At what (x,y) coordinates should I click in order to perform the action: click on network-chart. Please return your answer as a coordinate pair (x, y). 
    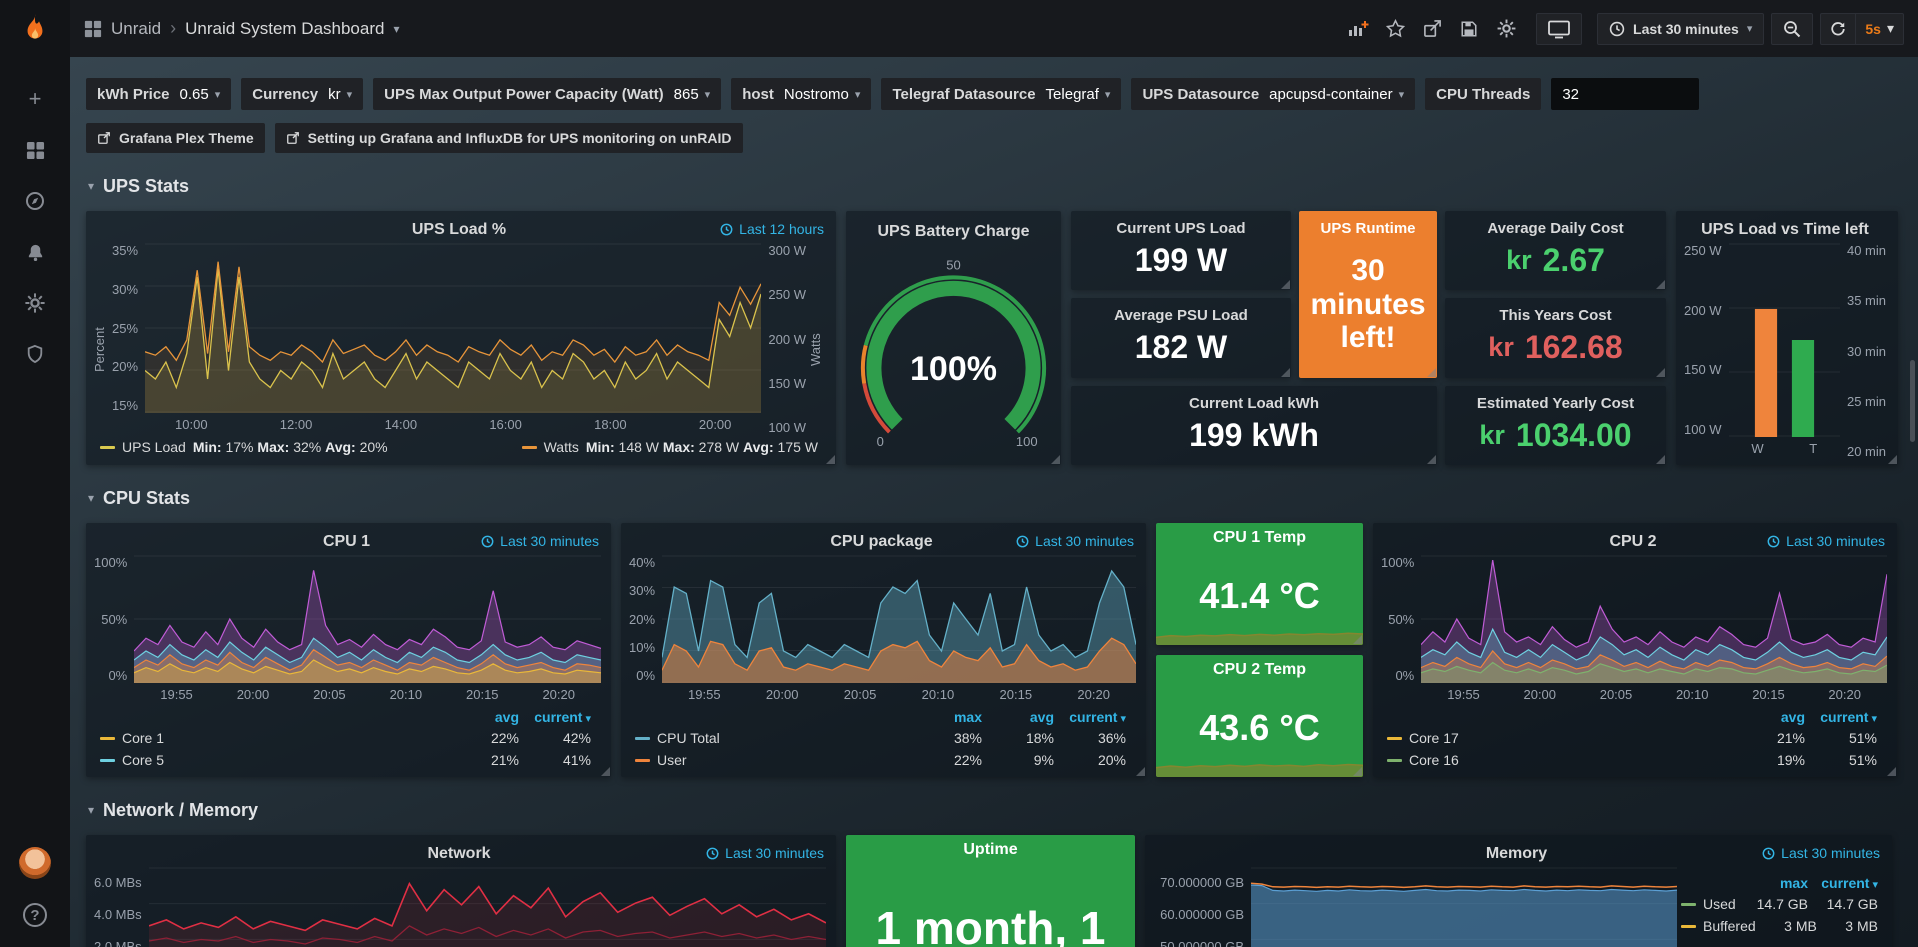
    Looking at the image, I should click on (487, 907).